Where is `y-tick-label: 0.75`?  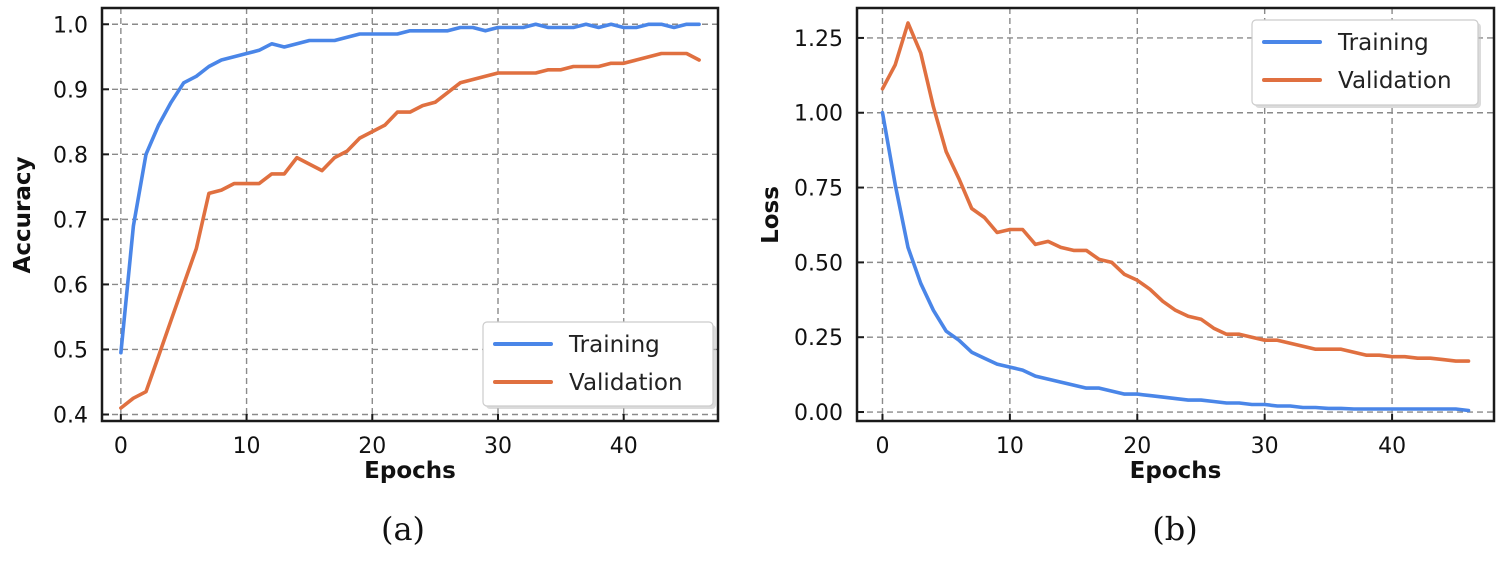 y-tick-label: 0.75 is located at coordinates (818, 189).